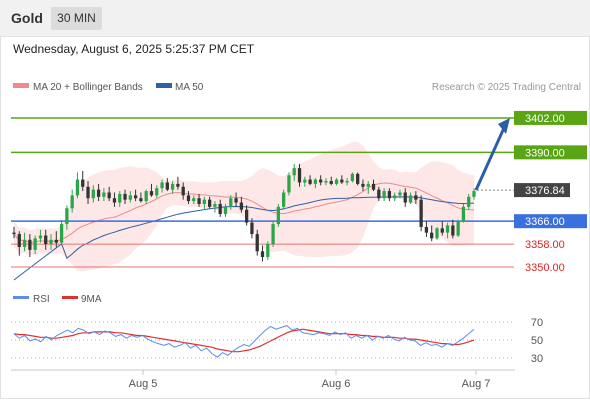 The width and height of the screenshot is (590, 400). I want to click on chart-header: Gold 30 MIN, so click(295, 18).